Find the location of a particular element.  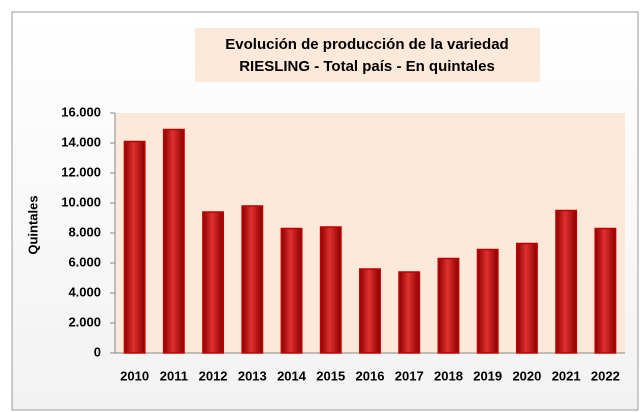

y-axis-label: Quintales is located at coordinates (32, 224).